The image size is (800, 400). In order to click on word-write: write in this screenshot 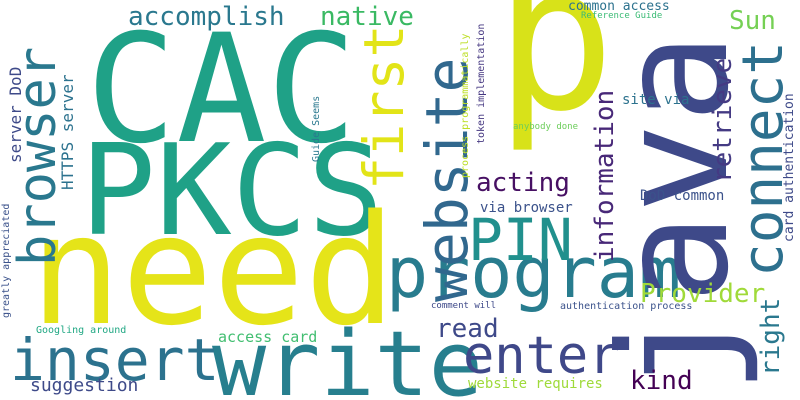, I will do `click(347, 356)`.